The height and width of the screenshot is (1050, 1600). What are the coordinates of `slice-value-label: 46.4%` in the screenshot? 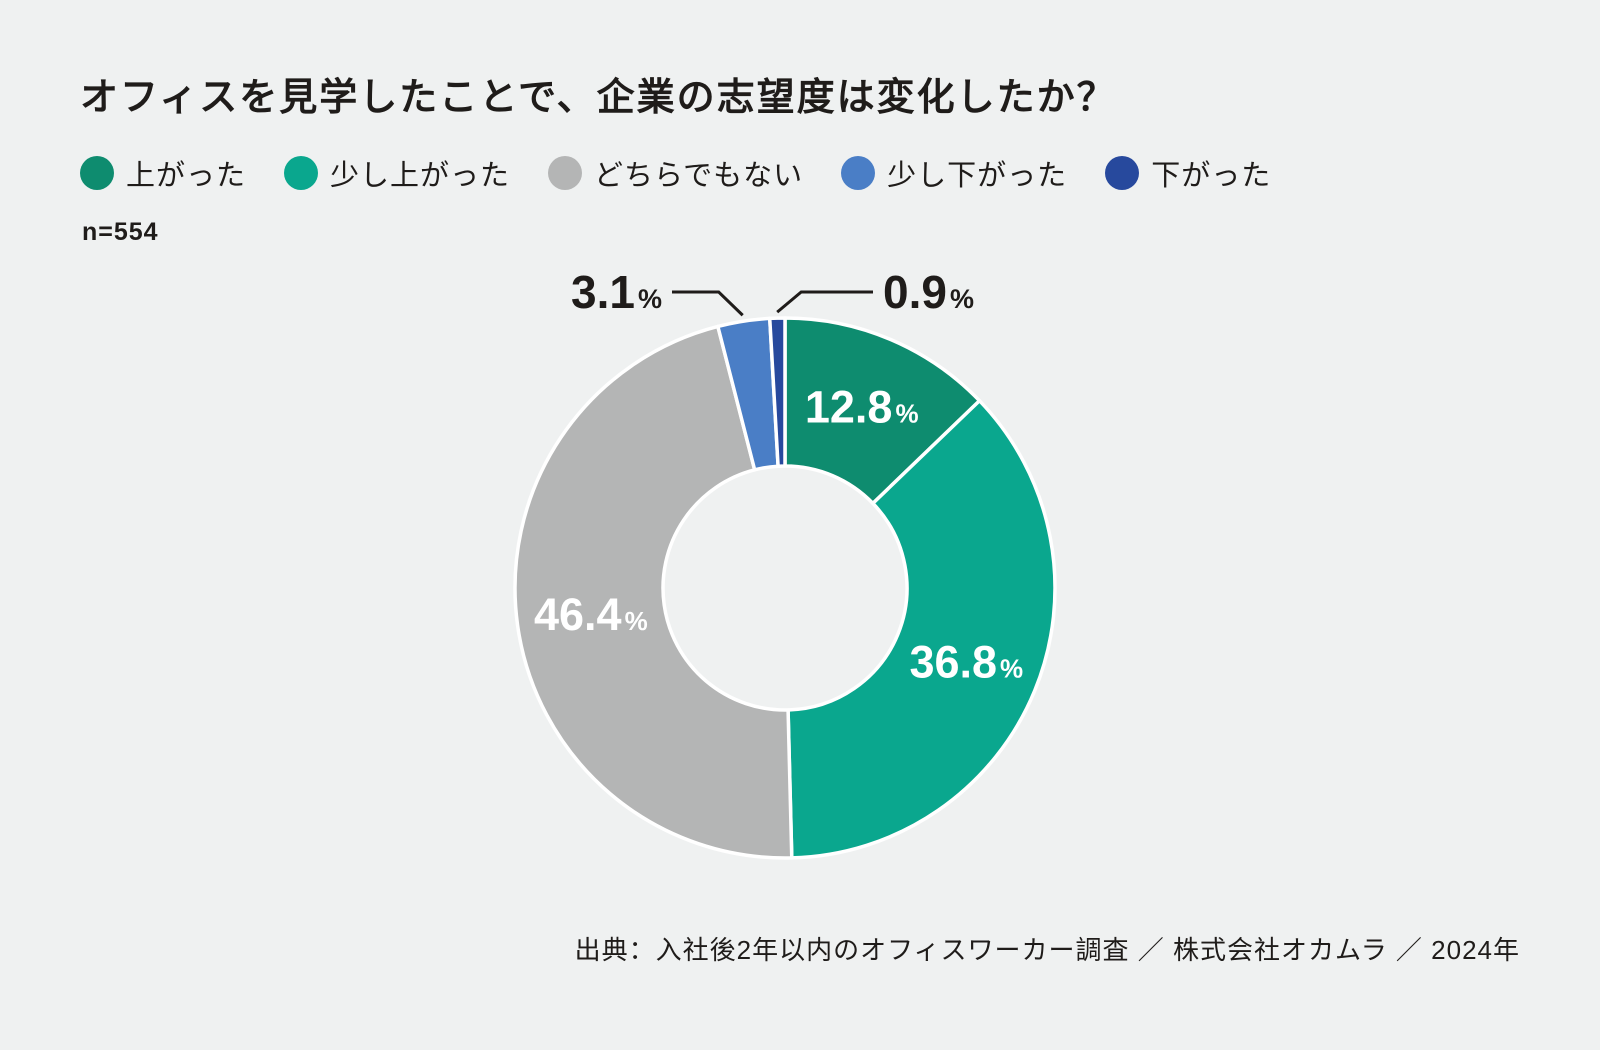 It's located at (591, 614).